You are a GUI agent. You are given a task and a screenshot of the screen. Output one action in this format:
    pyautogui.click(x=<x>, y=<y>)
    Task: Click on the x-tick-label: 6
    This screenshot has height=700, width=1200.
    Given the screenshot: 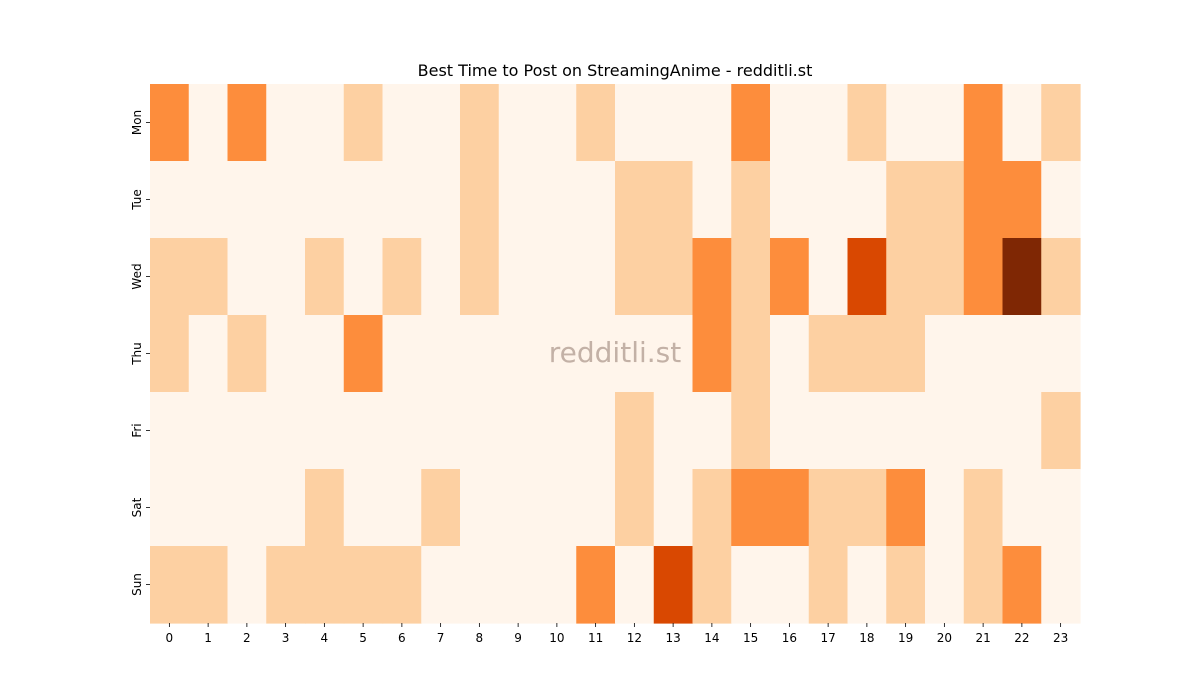 What is the action you would take?
    pyautogui.click(x=402, y=638)
    